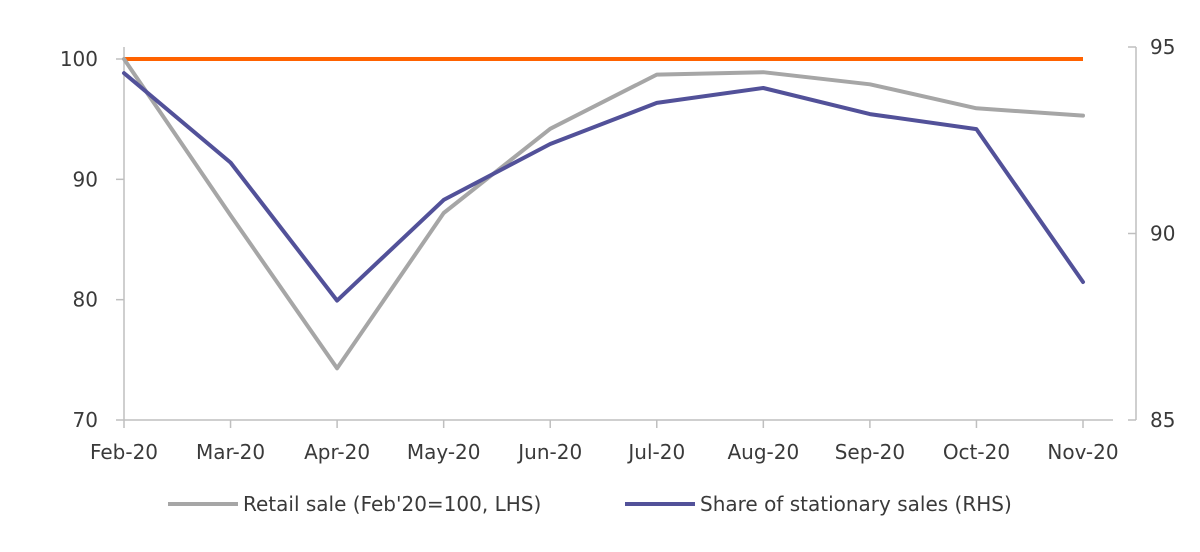  What do you see at coordinates (392, 504) in the screenshot?
I see `legend-label-retail: Retail sale (Feb'20=100, LHS)` at bounding box center [392, 504].